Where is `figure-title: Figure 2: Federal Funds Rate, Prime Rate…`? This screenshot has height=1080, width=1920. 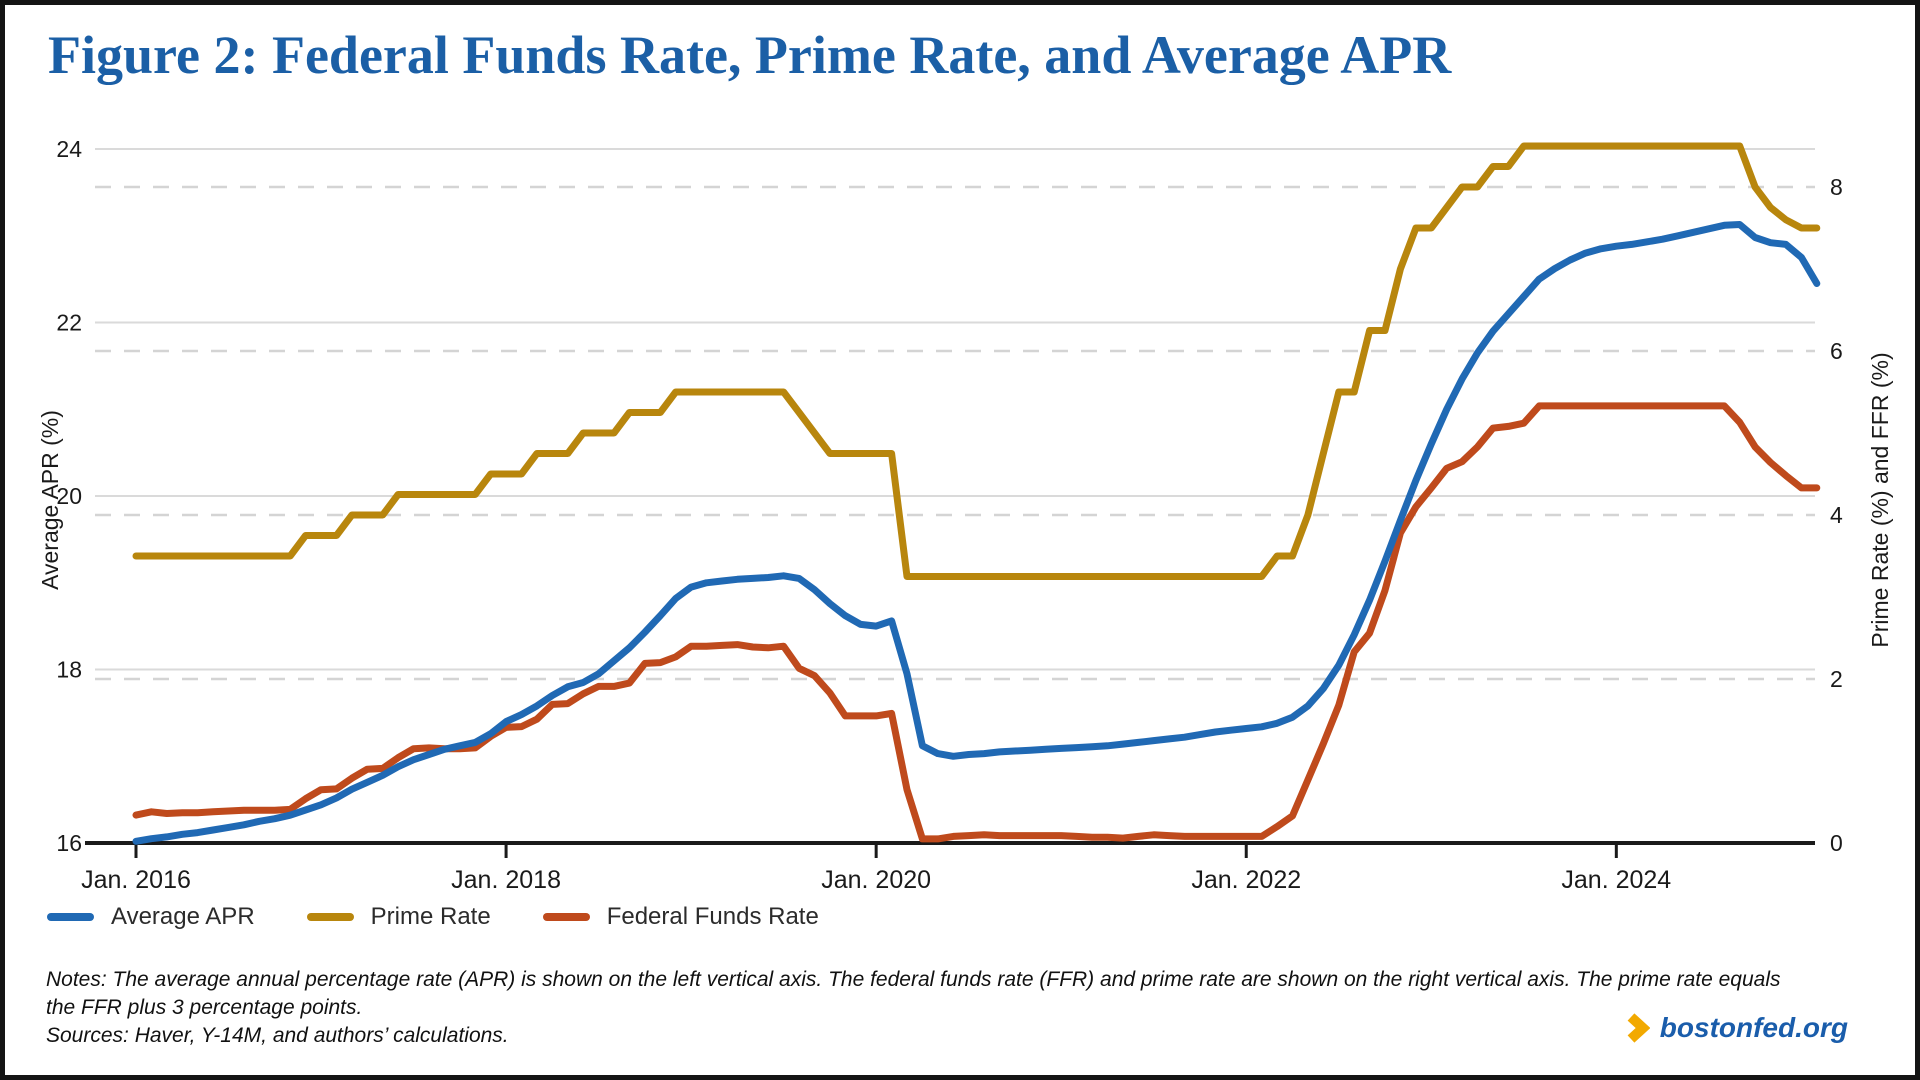
figure-title: Figure 2: Federal Funds Rate, Prime Rate… is located at coordinates (750, 55).